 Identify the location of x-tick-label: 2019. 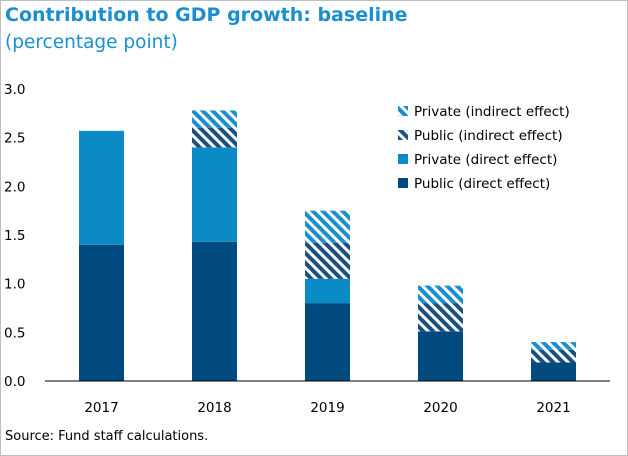
(327, 408).